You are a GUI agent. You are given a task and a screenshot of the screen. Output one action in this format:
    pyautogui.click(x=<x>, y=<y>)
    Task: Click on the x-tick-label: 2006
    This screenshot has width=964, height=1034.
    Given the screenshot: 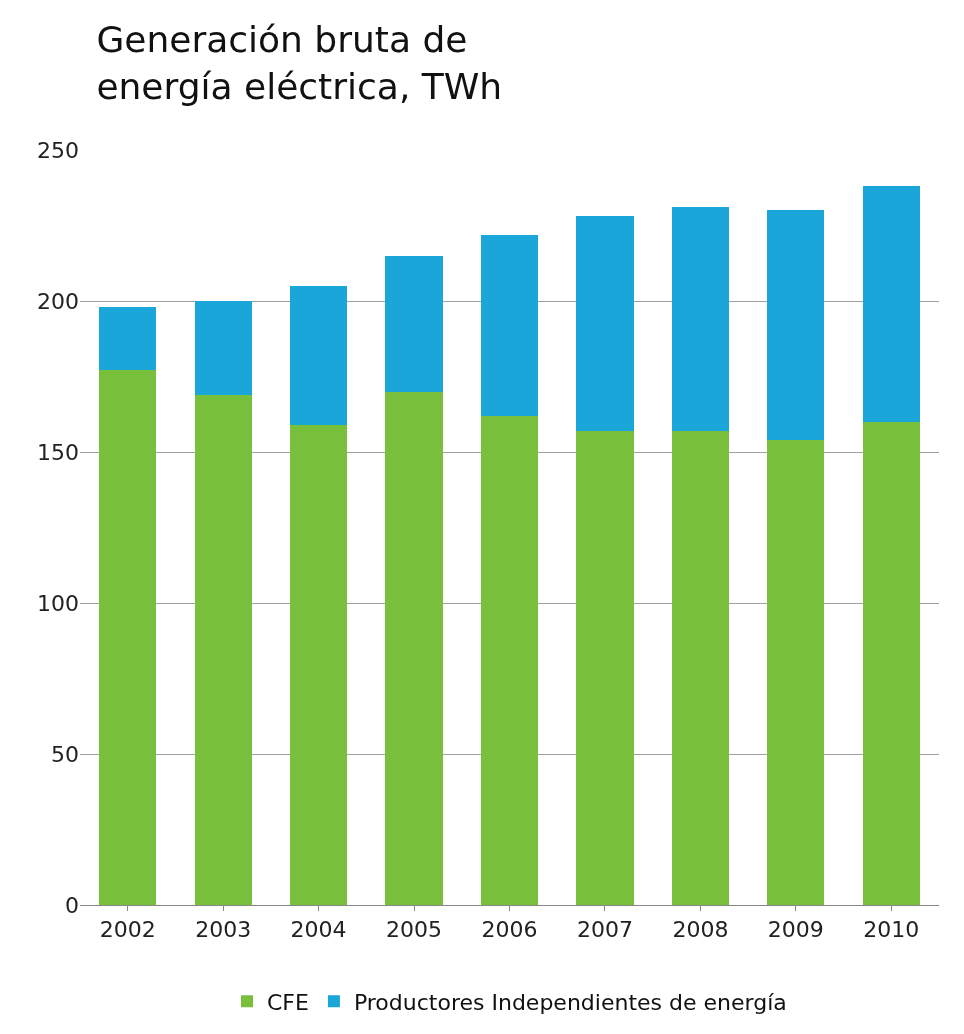 What is the action you would take?
    pyautogui.click(x=509, y=930)
    